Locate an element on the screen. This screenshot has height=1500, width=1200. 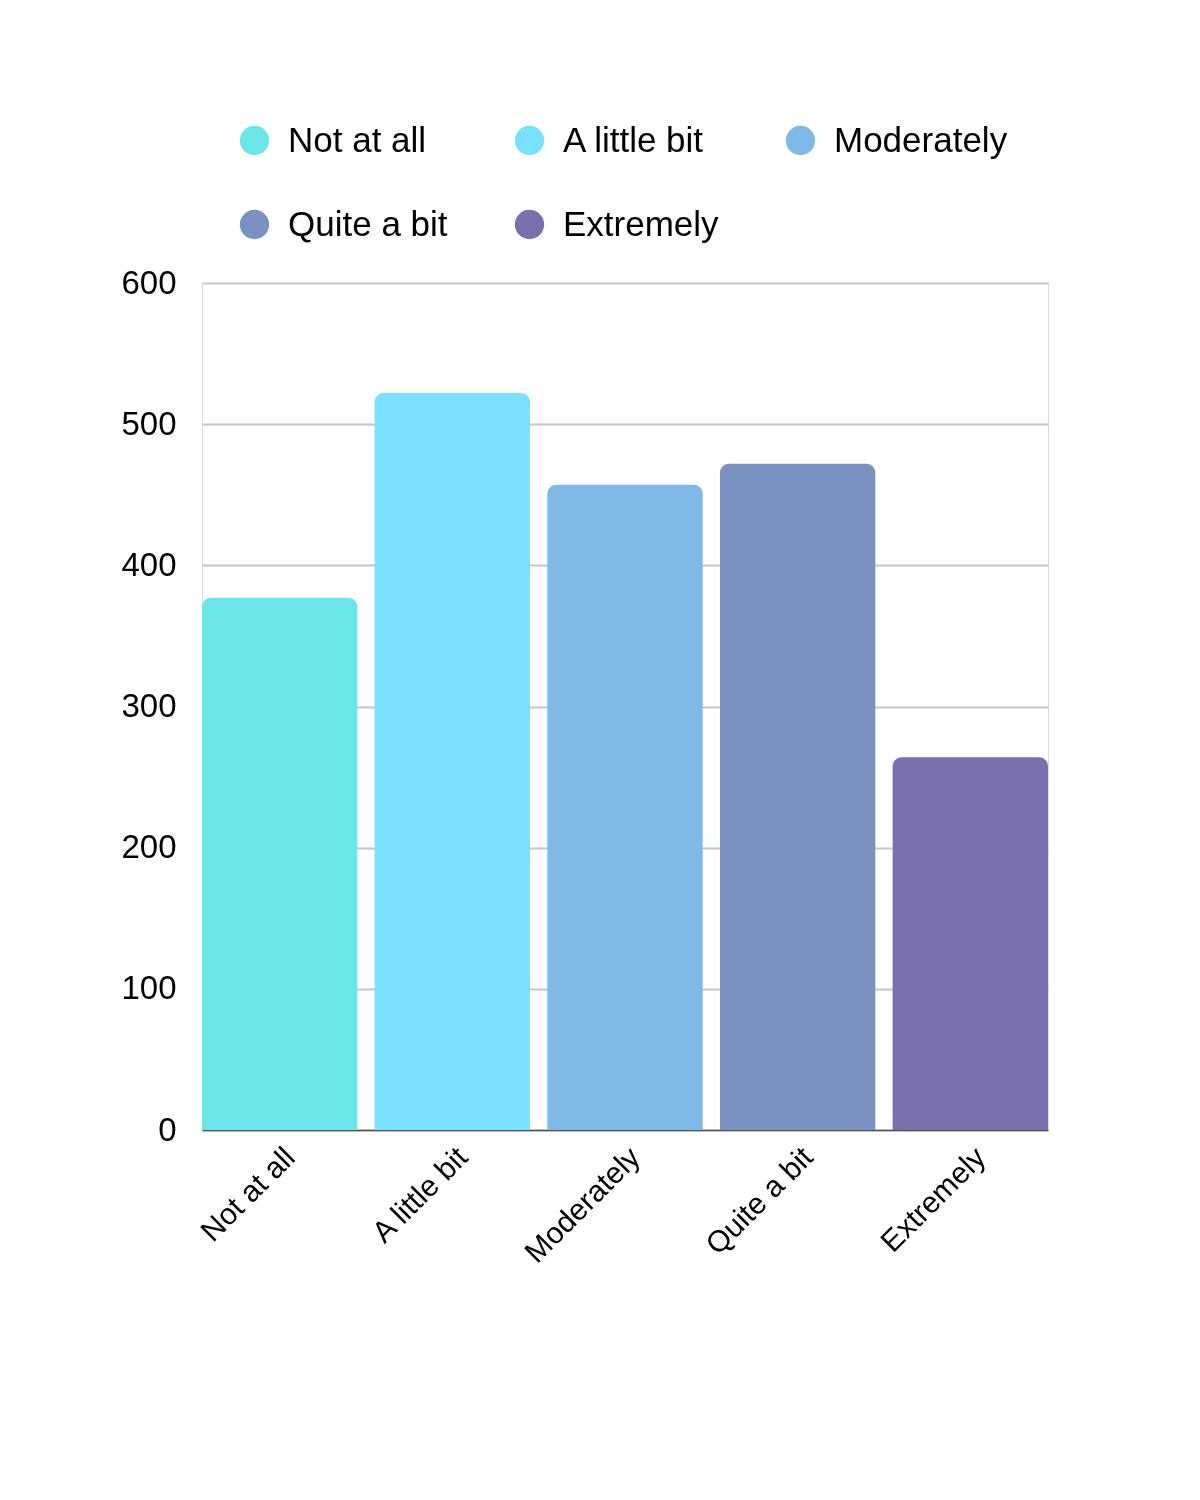
legend-label: Extremely is located at coordinates (641, 223).